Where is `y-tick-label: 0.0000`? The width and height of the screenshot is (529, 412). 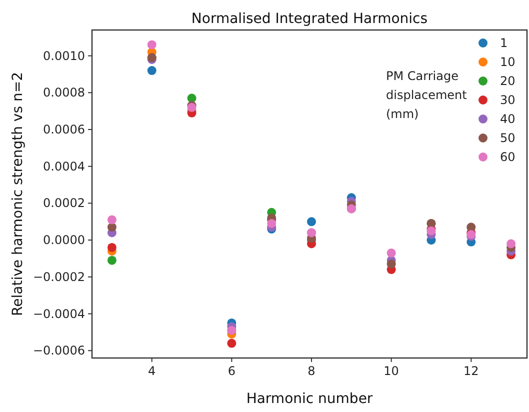
y-tick-label: 0.0000 is located at coordinates (64, 240).